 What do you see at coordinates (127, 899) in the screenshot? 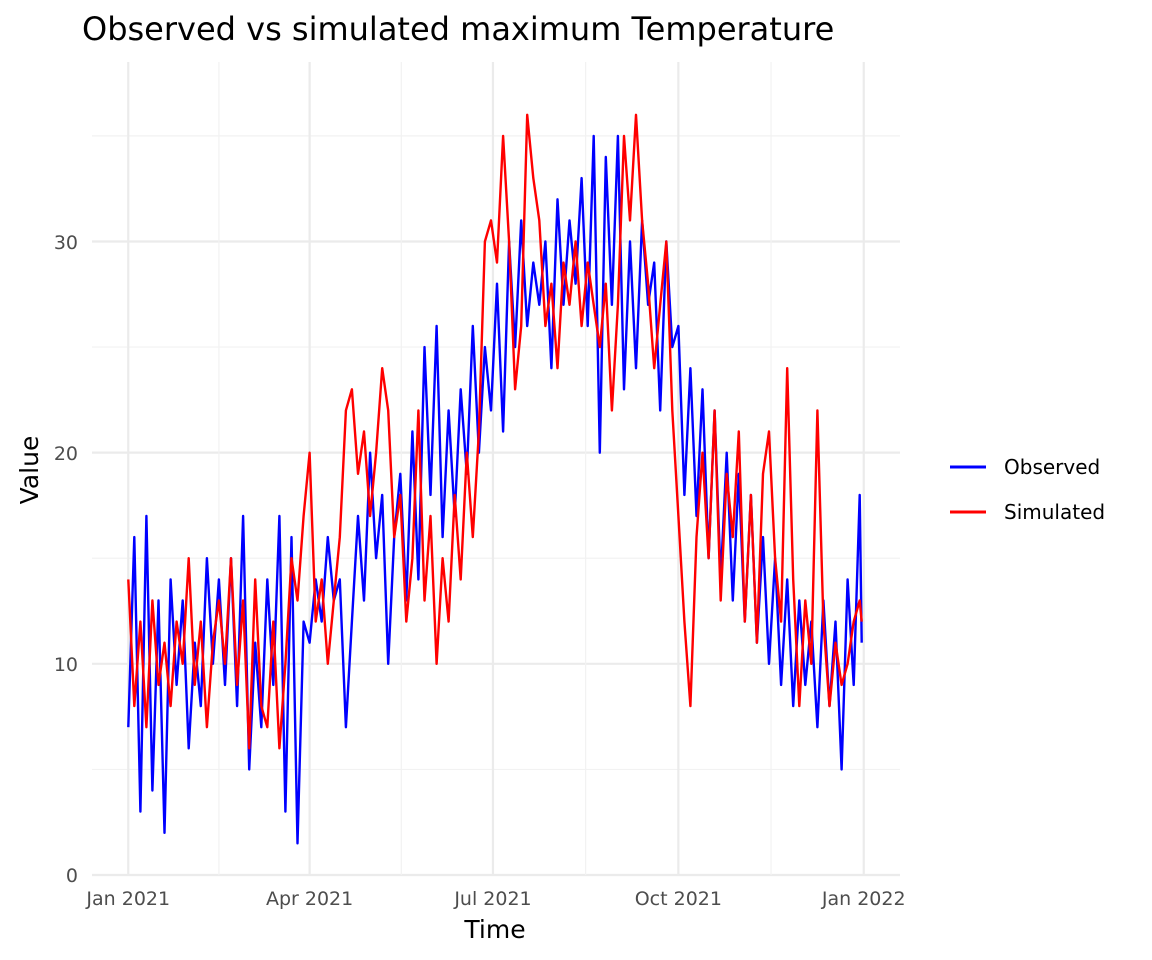
I see `x-tick-label: Jan 2021` at bounding box center [127, 899].